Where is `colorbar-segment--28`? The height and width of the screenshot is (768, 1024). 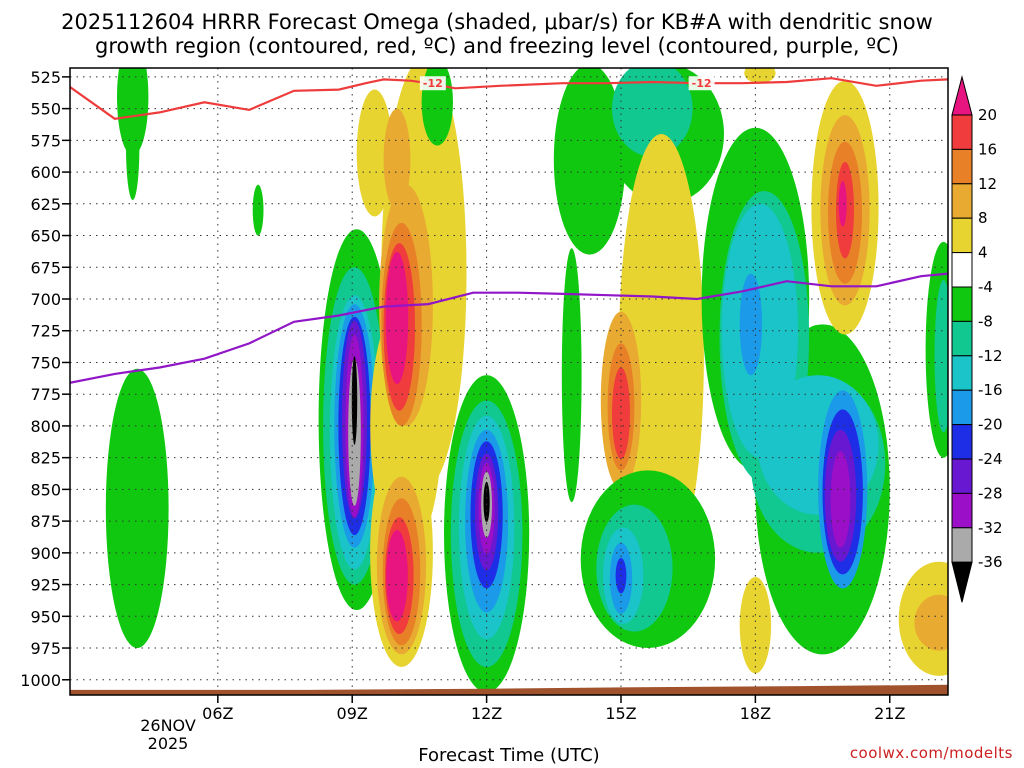
colorbar-segment--28 is located at coordinates (962, 510).